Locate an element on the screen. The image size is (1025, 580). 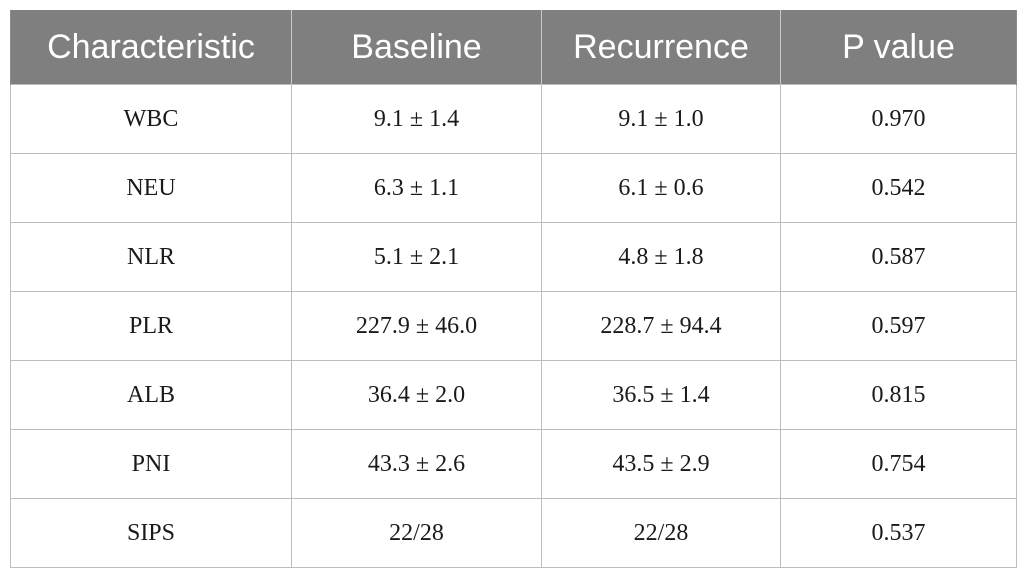
table-row: PNI 43.3 ± 2.6 43.5 ± 2.9 0.754 is located at coordinates (513, 464).